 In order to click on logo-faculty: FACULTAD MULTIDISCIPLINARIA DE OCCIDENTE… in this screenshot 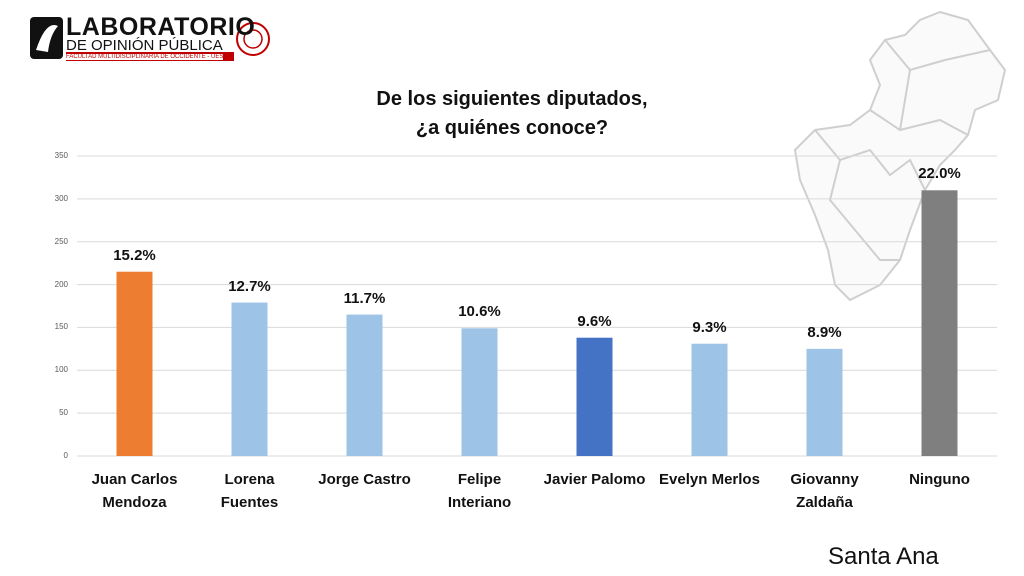, I will do `click(145, 57)`.